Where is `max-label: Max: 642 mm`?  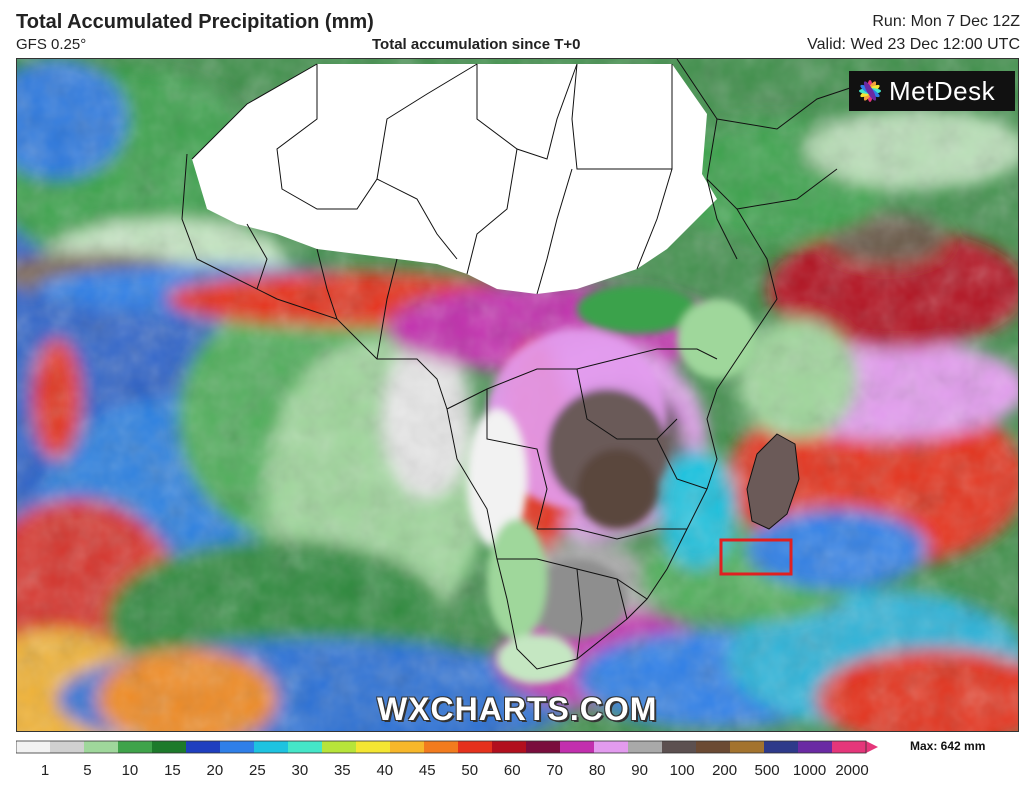 max-label: Max: 642 mm is located at coordinates (948, 746).